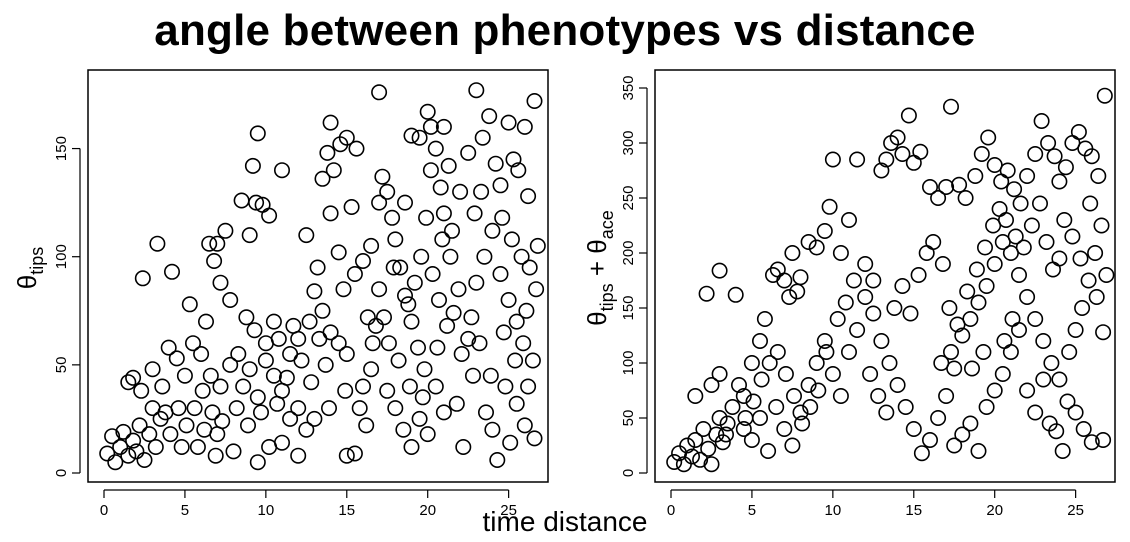 The height and width of the screenshot is (542, 1130). I want to click on x-tick-label: 15, so click(346, 510).